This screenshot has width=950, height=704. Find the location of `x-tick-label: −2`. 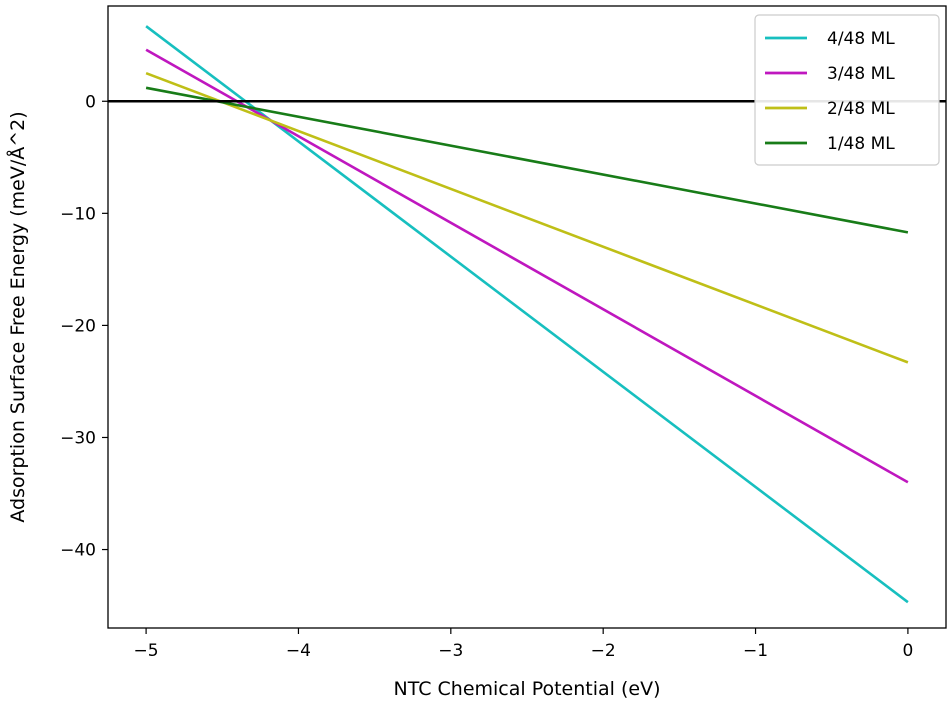

x-tick-label: −2 is located at coordinates (603, 651).